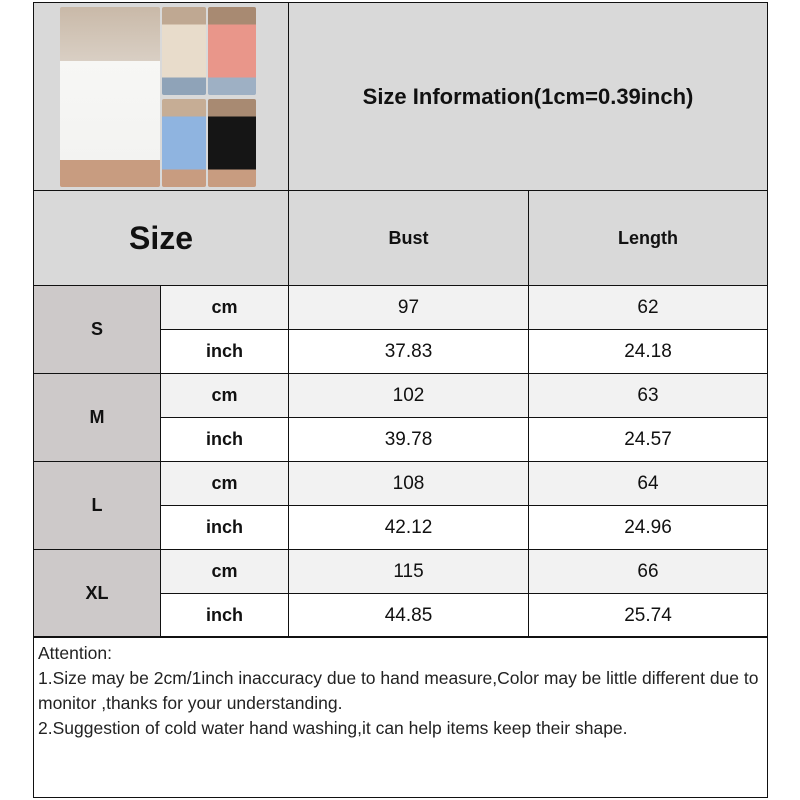 This screenshot has width=800, height=800. I want to click on length-value: 24.57, so click(648, 439).